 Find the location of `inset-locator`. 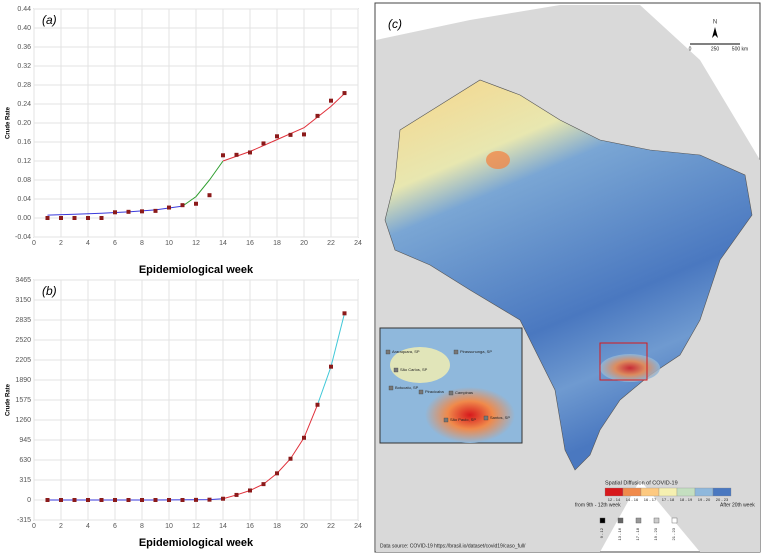

inset-locator is located at coordinates (623, 361).